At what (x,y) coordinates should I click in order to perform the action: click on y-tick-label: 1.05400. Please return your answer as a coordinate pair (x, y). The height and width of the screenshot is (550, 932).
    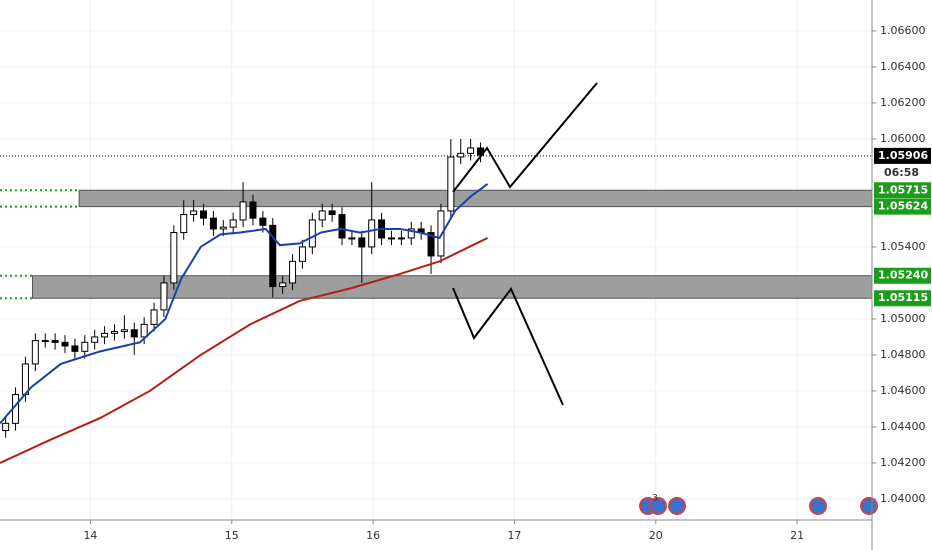
    Looking at the image, I should click on (903, 246).